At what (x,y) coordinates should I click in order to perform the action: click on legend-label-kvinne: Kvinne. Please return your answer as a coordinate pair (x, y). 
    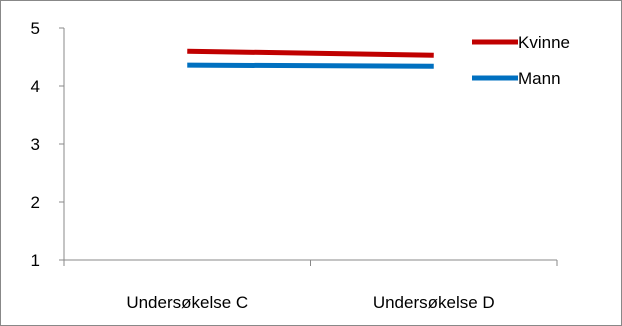
    Looking at the image, I should click on (544, 42).